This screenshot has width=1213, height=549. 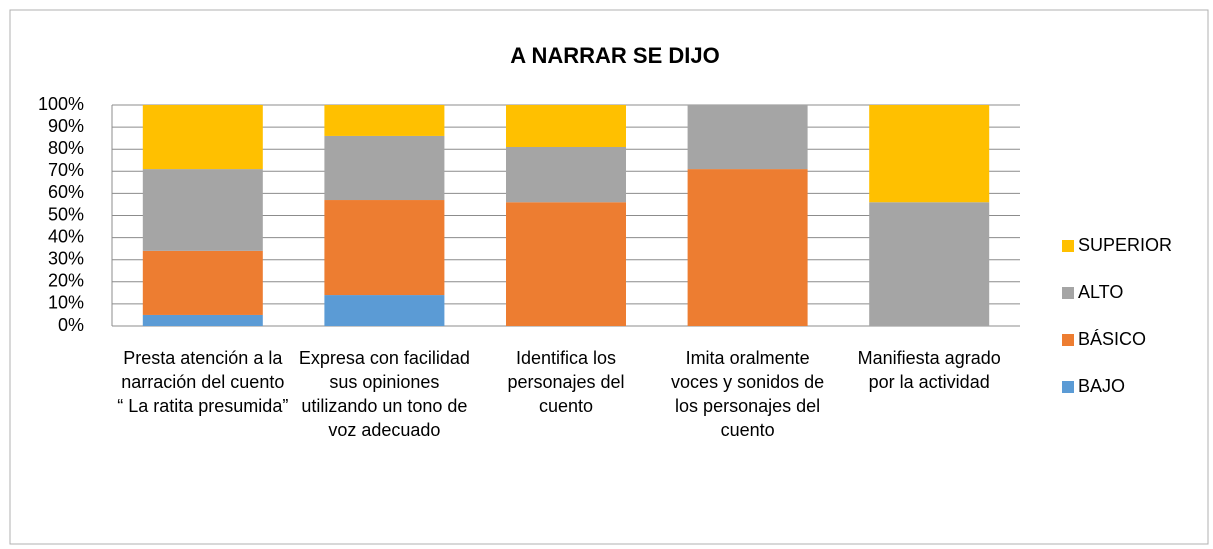 What do you see at coordinates (66, 258) in the screenshot?
I see `y-tick-label: 30%` at bounding box center [66, 258].